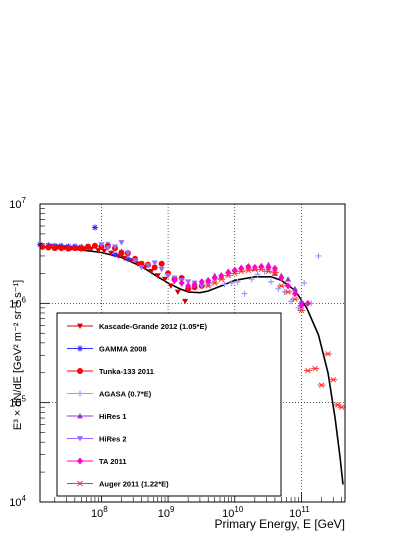  Describe the element at coordinates (18, 355) in the screenshot. I see `y-axis-label: E³ × dN/dE [GeV² m⁻² sr⁻¹ s⁻¹]` at that location.